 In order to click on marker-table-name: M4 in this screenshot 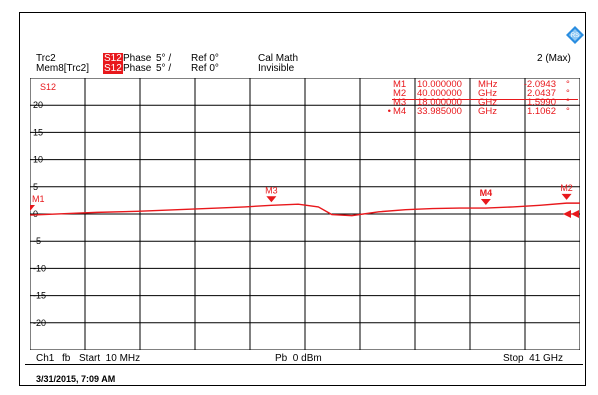, I will do `click(400, 111)`.